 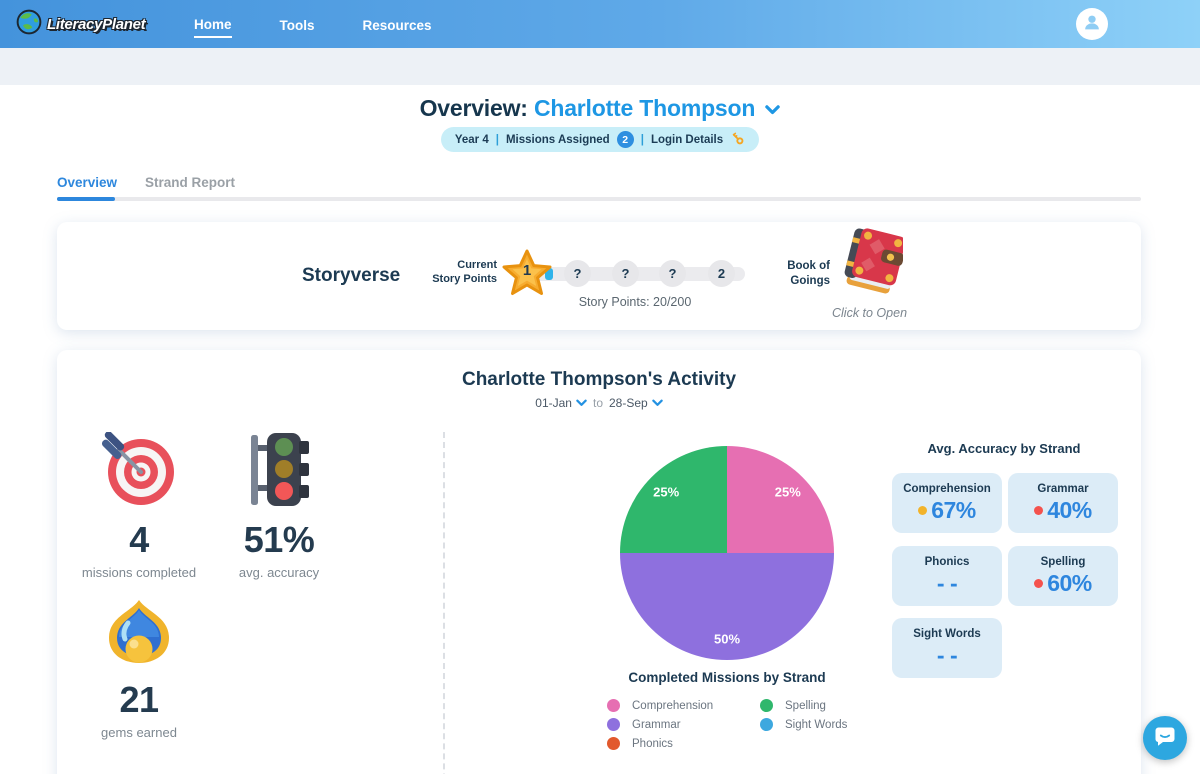 What do you see at coordinates (1069, 583) in the screenshot?
I see `accuracy-card-value: 60%` at bounding box center [1069, 583].